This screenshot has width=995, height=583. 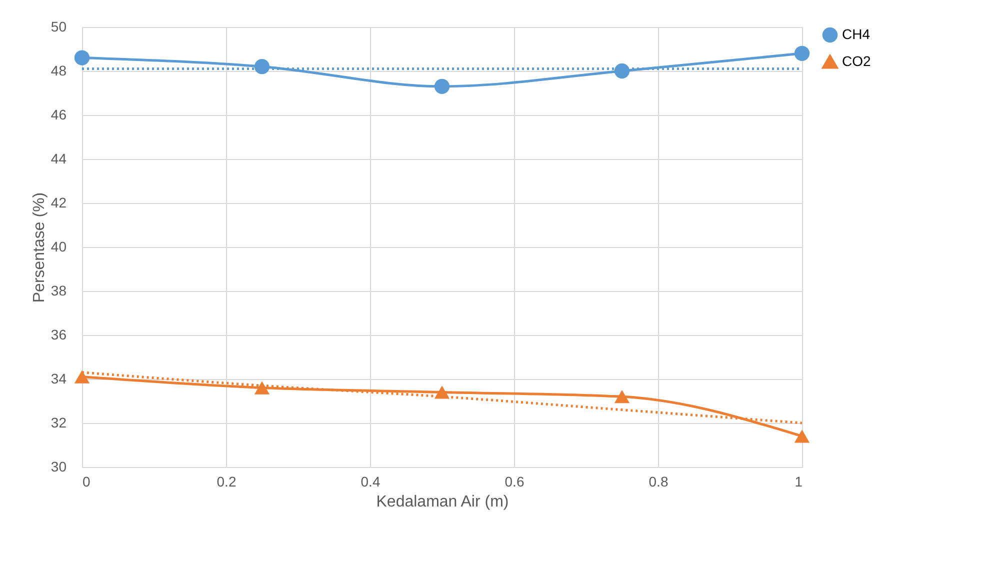 What do you see at coordinates (226, 482) in the screenshot?
I see `x-tick-label: 0.2` at bounding box center [226, 482].